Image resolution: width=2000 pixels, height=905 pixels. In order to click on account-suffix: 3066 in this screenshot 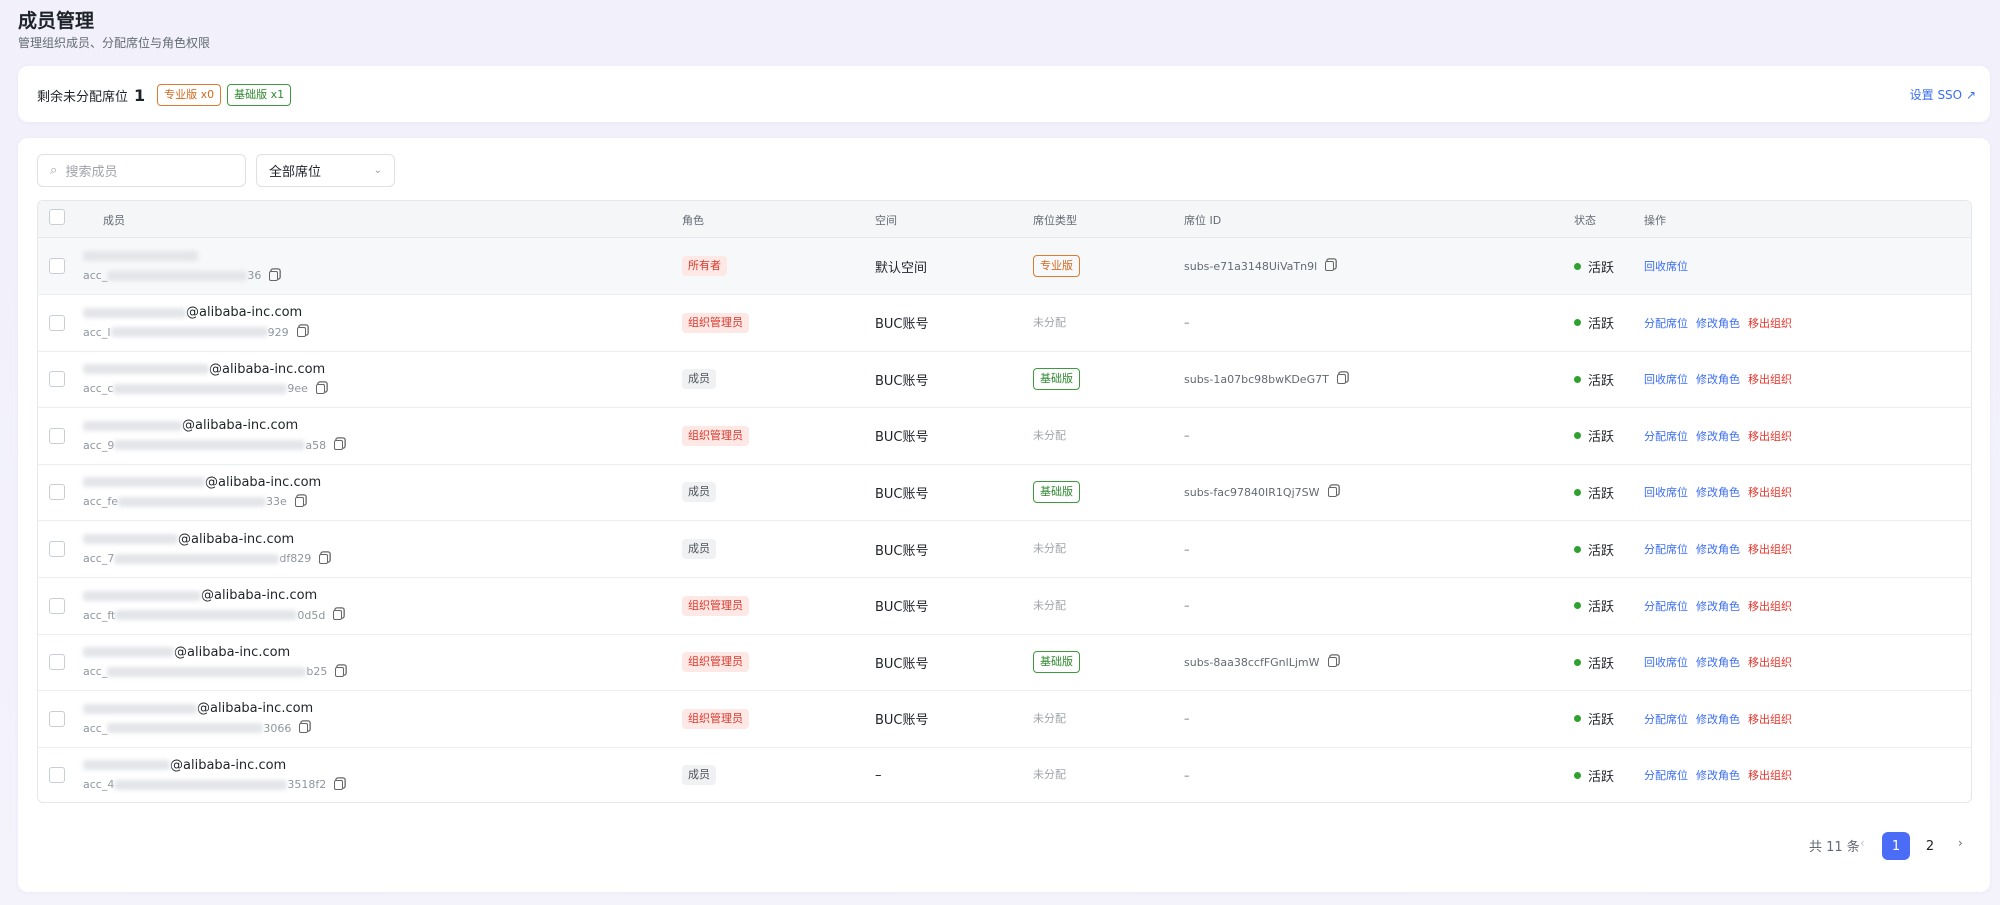, I will do `click(277, 728)`.